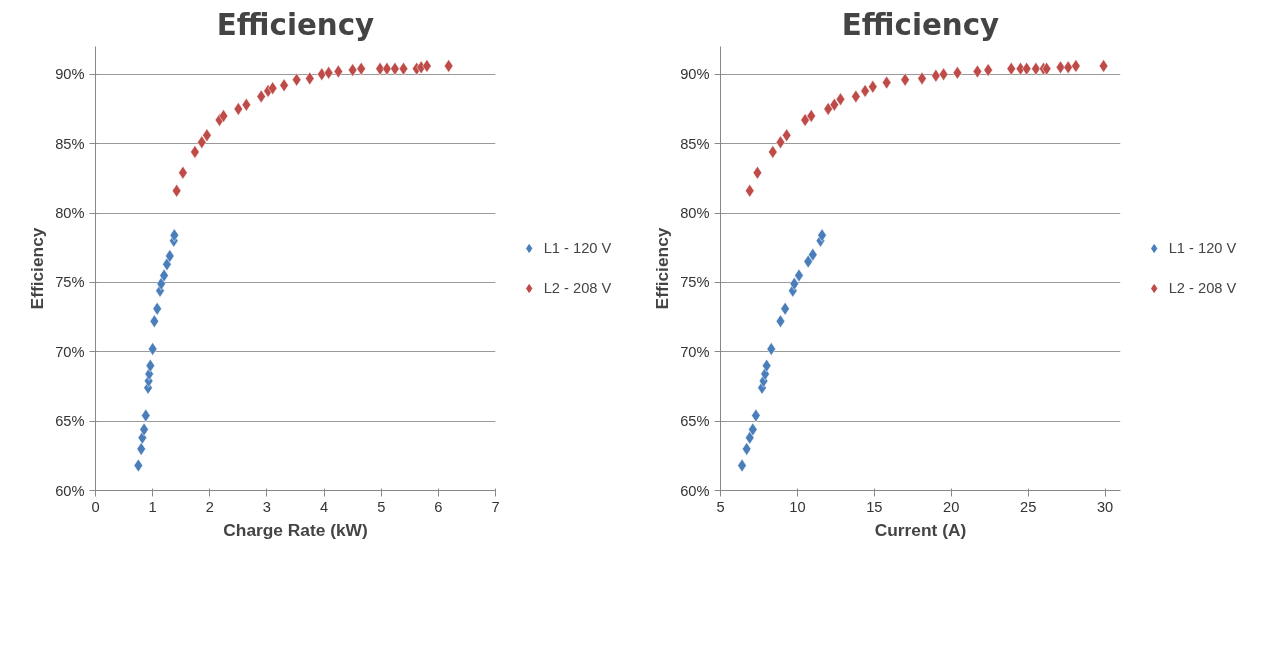  Describe the element at coordinates (1028, 506) in the screenshot. I see `x-tick-label: 25` at that location.